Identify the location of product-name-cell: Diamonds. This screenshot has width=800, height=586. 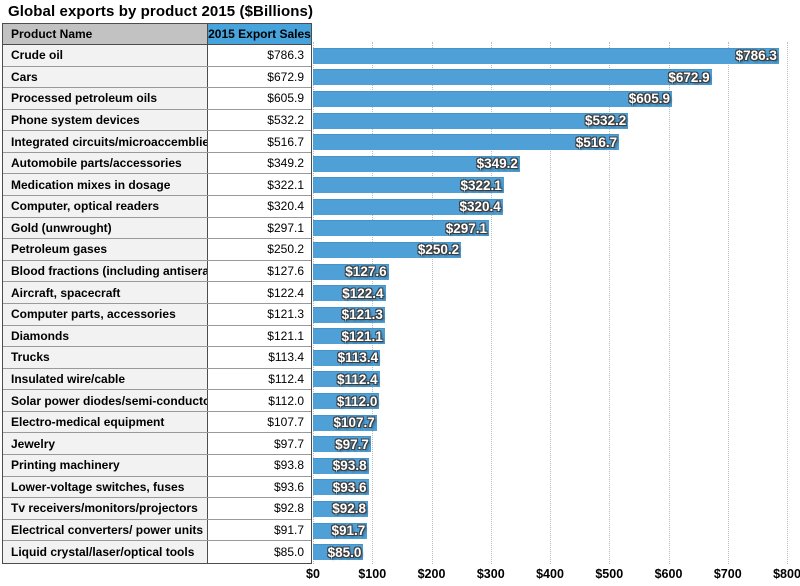
(105, 336).